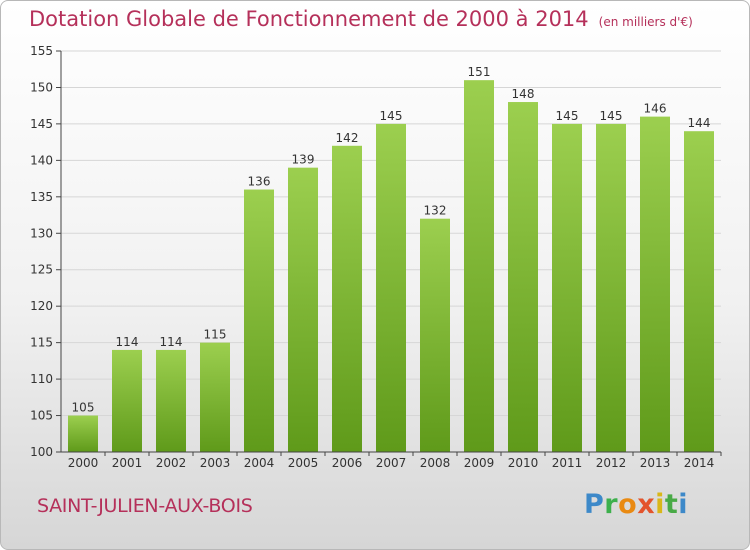  Describe the element at coordinates (145, 506) in the screenshot. I see `commune-name: SAINT-JULIEN-AUX-BOIS` at that location.